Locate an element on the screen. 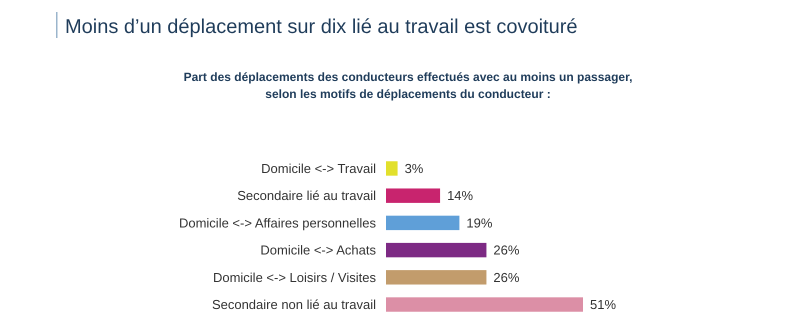  chart-subtitle: Part des déplacements des conducteurs effectués avec au moins un passager, selon les motifs de déplacements du conducteur : is located at coordinates (408, 85).